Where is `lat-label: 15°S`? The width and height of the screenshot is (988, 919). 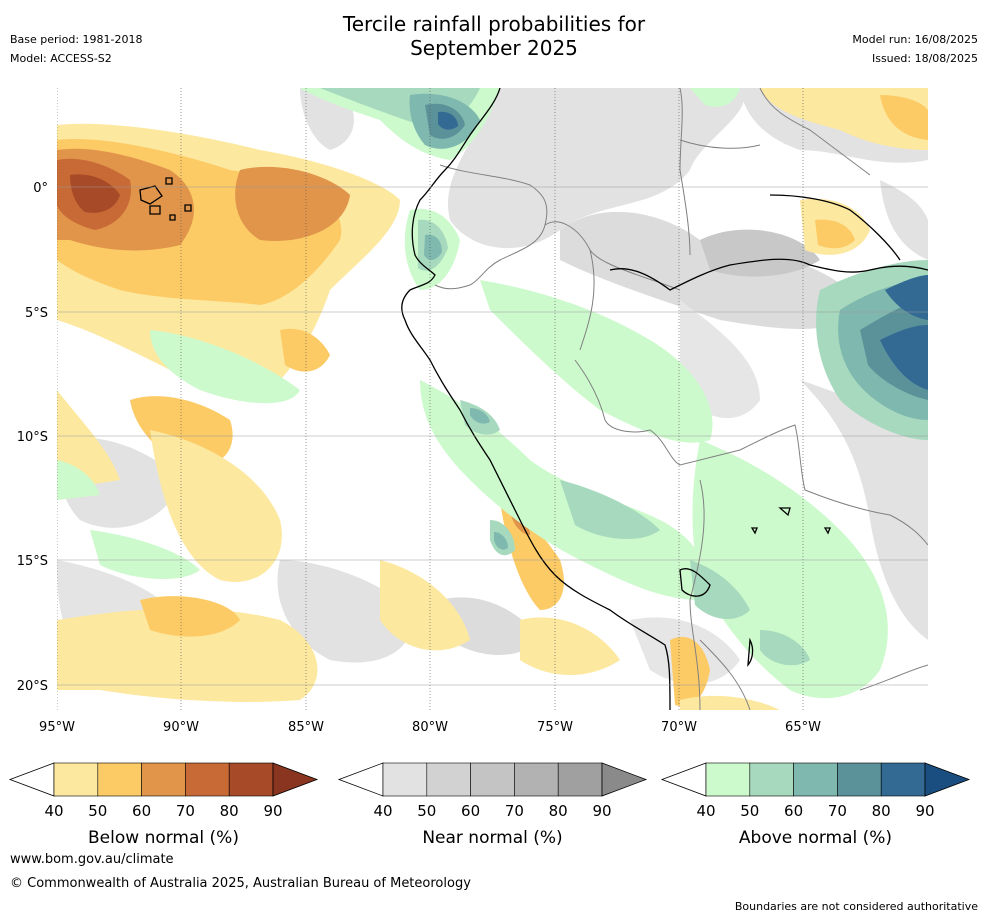 lat-label: 15°S is located at coordinates (32, 561).